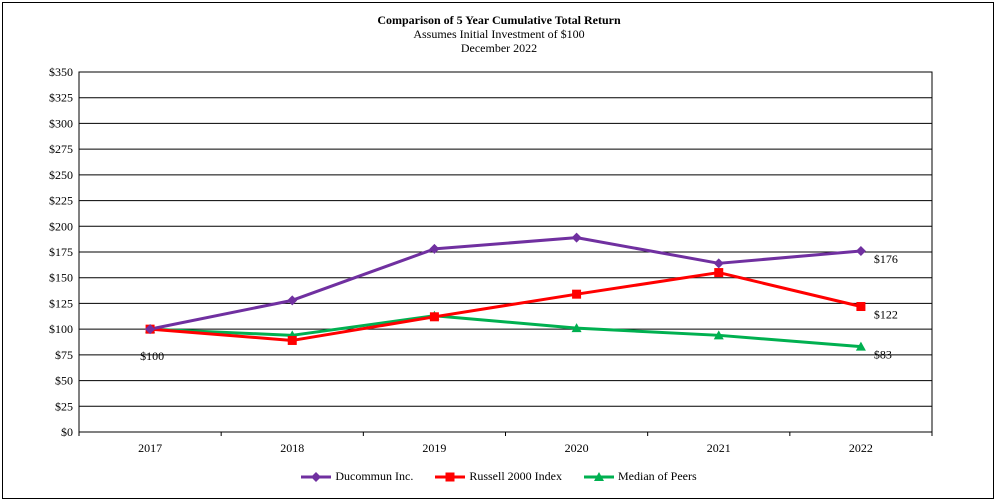  What do you see at coordinates (719, 448) in the screenshot?
I see `x-tick-label: 2021` at bounding box center [719, 448].